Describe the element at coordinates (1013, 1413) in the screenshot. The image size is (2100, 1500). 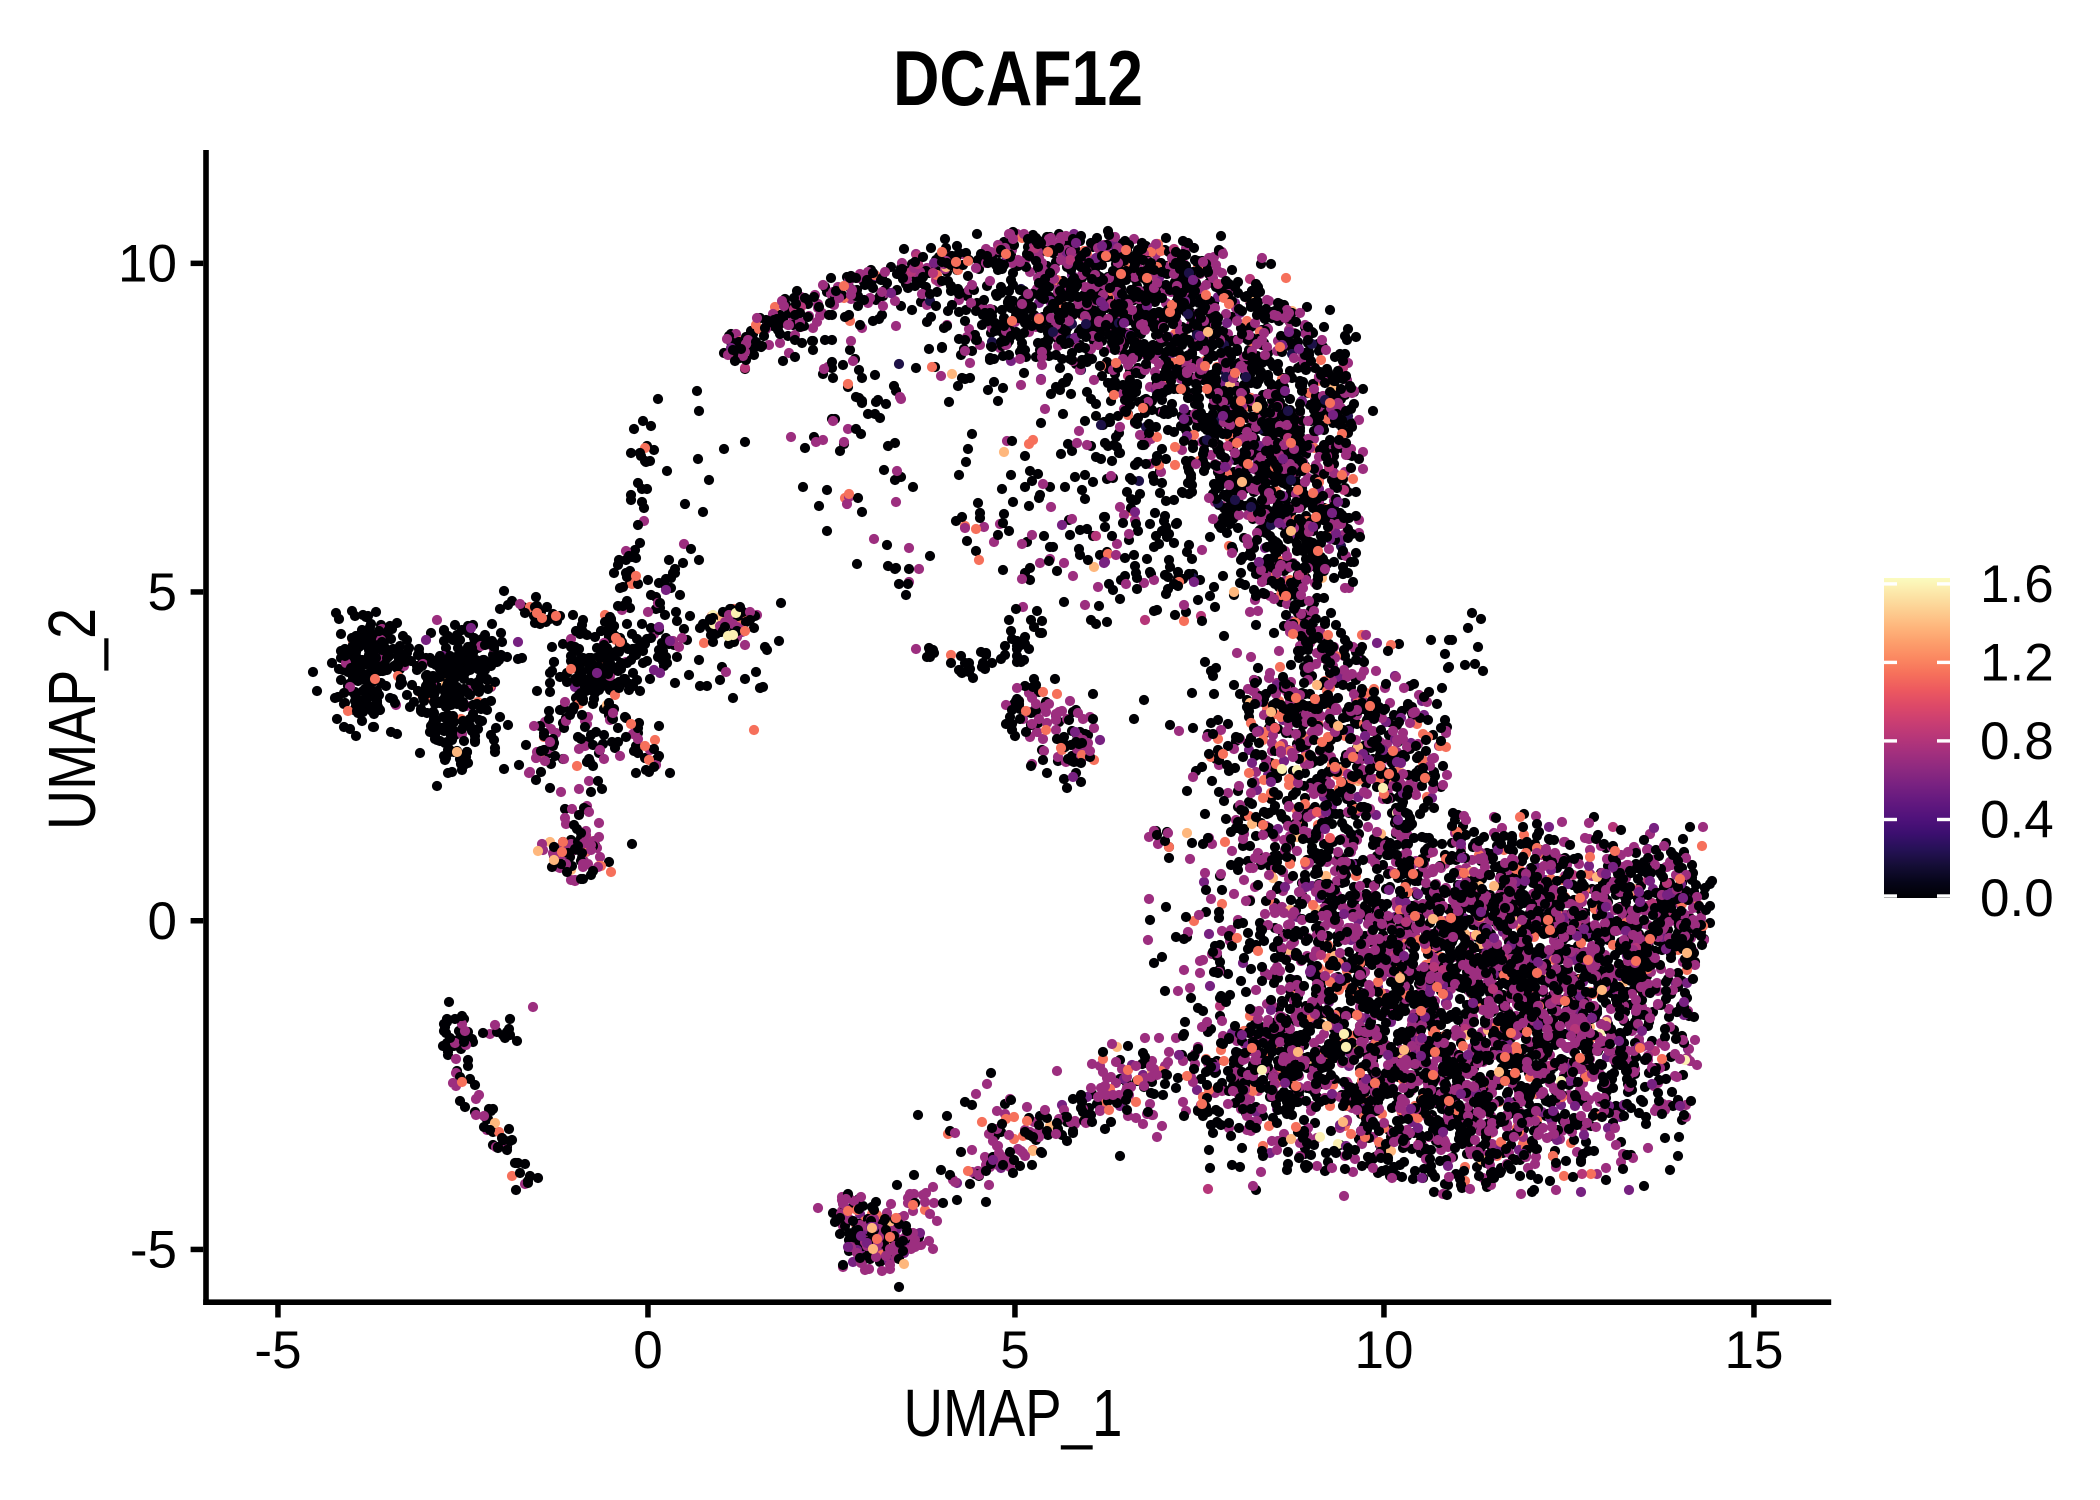
I see `svg-text: UMAP_1` at that location.